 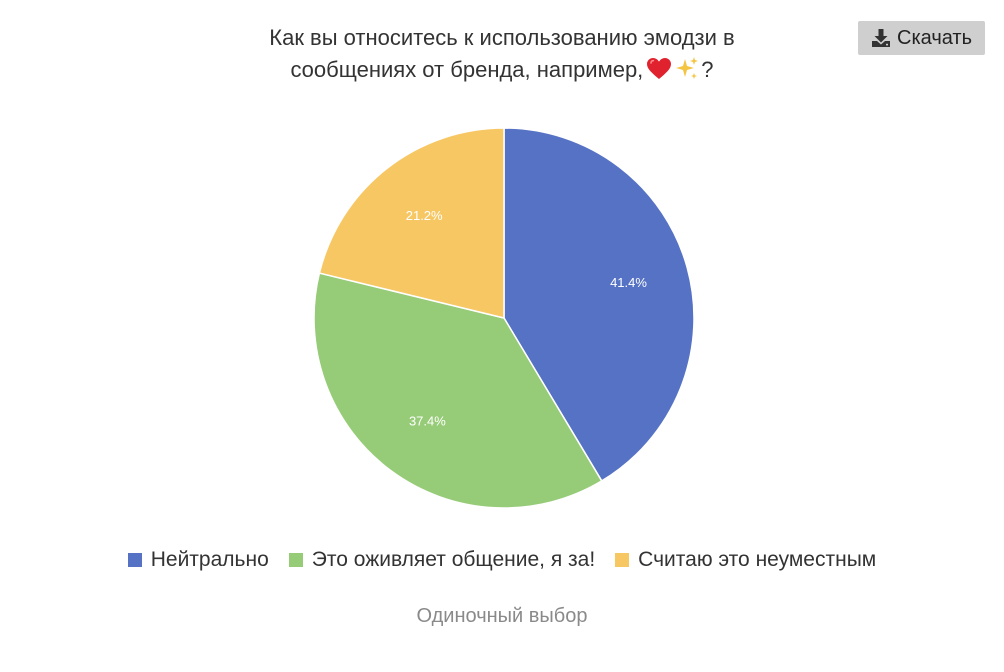 What do you see at coordinates (881, 38) in the screenshot?
I see `download-icon` at bounding box center [881, 38].